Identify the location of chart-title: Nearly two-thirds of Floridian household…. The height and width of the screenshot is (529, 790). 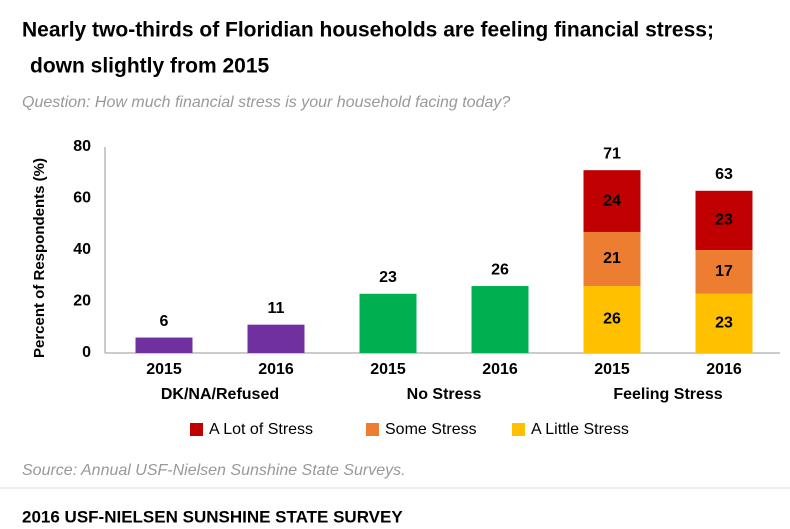
(368, 30).